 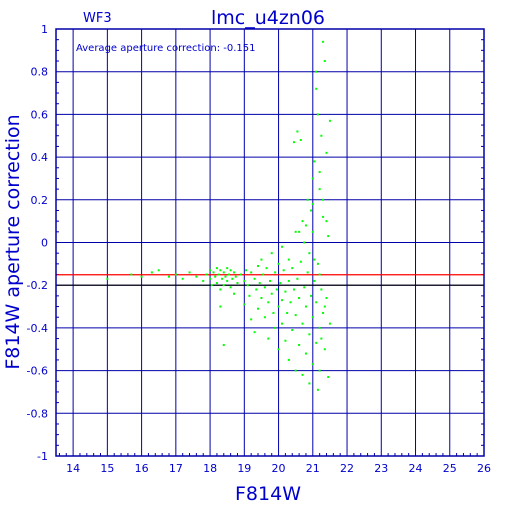 What do you see at coordinates (270, 280) in the screenshot?
I see `reference-lines` at bounding box center [270, 280].